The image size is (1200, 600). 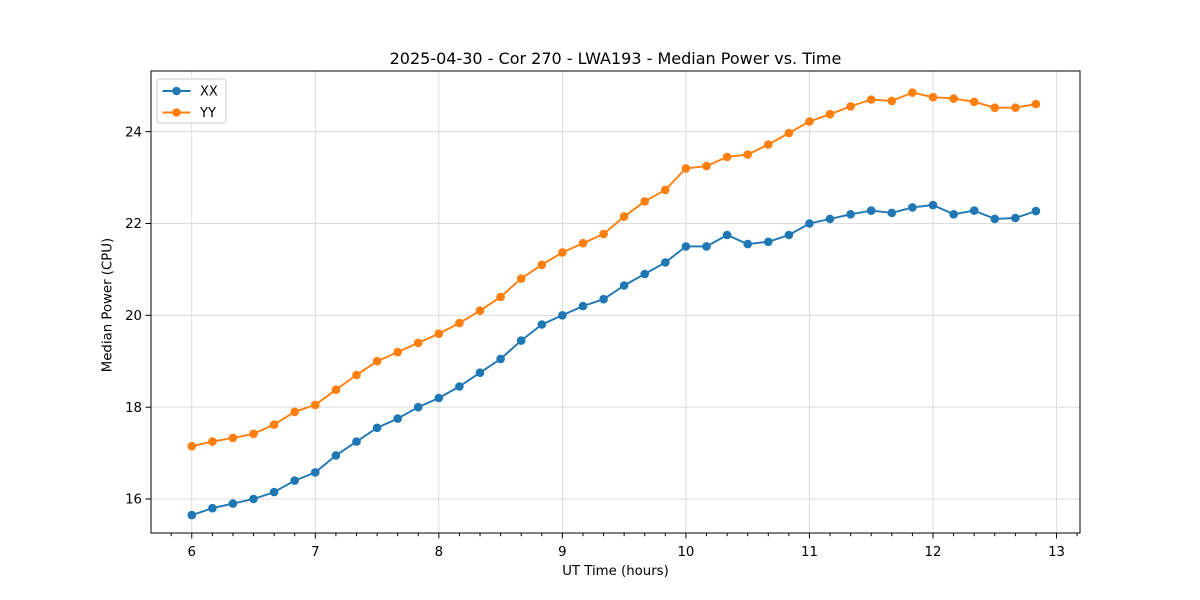 I want to click on x-tick-label: 13, so click(x=1056, y=552).